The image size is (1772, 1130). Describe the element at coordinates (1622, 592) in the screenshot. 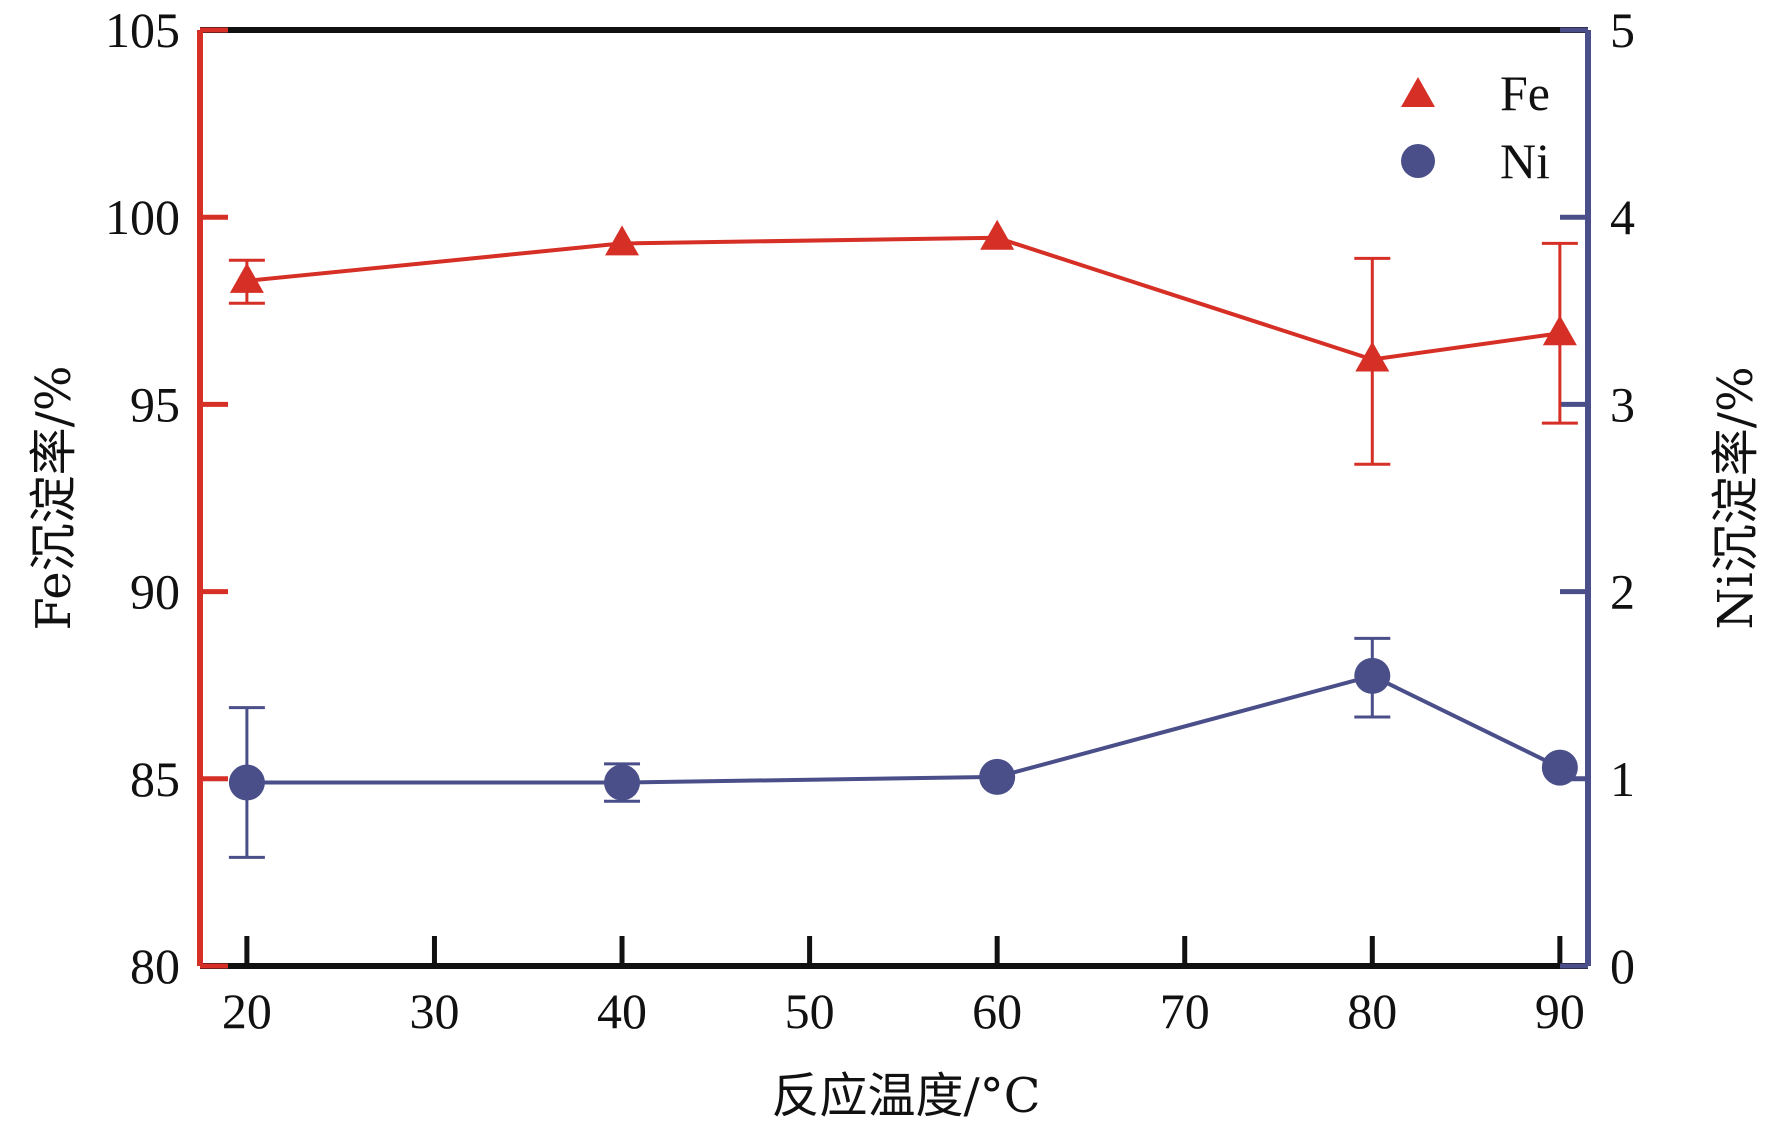

I see `right-y-tick-label: 2` at that location.